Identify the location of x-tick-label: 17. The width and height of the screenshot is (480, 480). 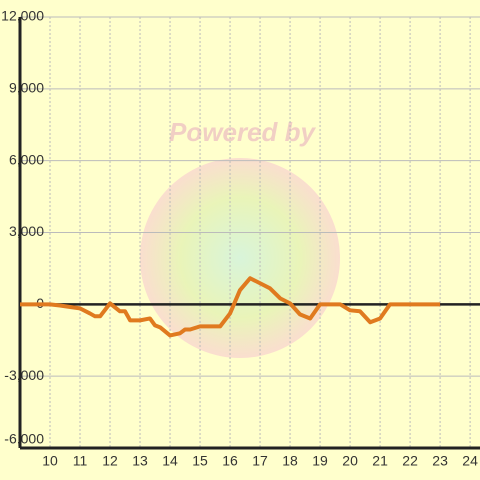
(260, 461).